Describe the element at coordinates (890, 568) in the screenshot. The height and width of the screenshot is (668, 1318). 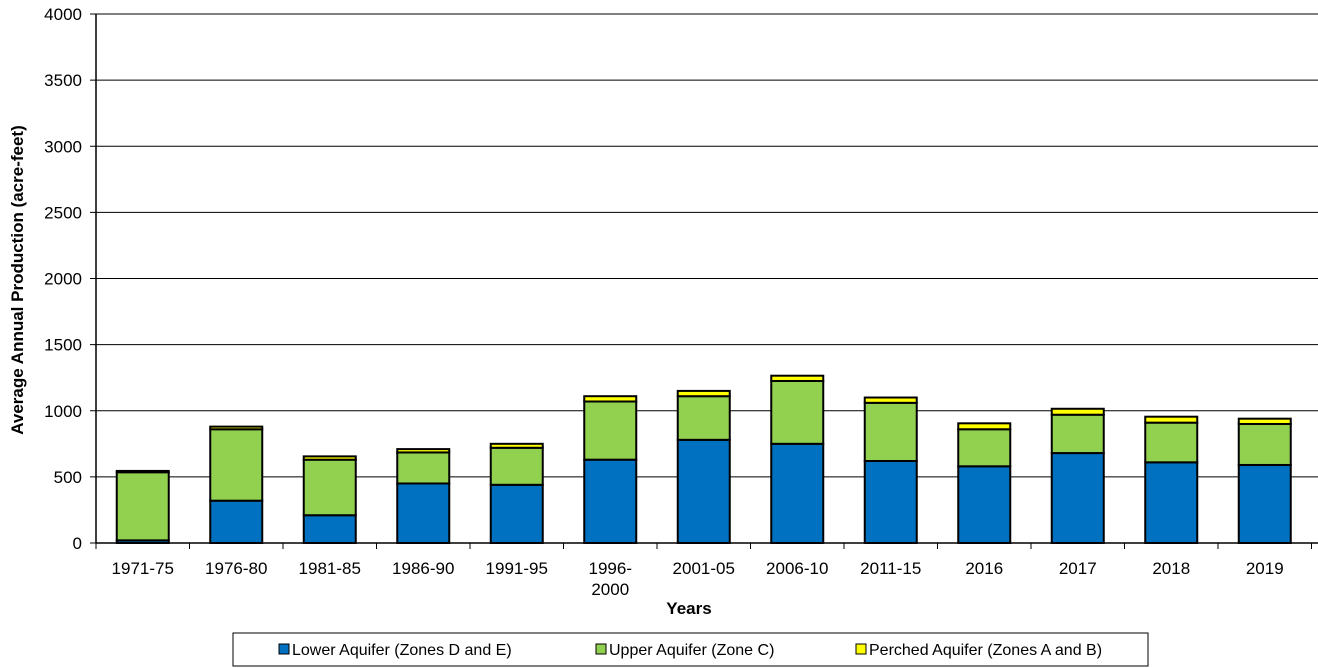
I see `x-tick-label: 2011-15` at that location.